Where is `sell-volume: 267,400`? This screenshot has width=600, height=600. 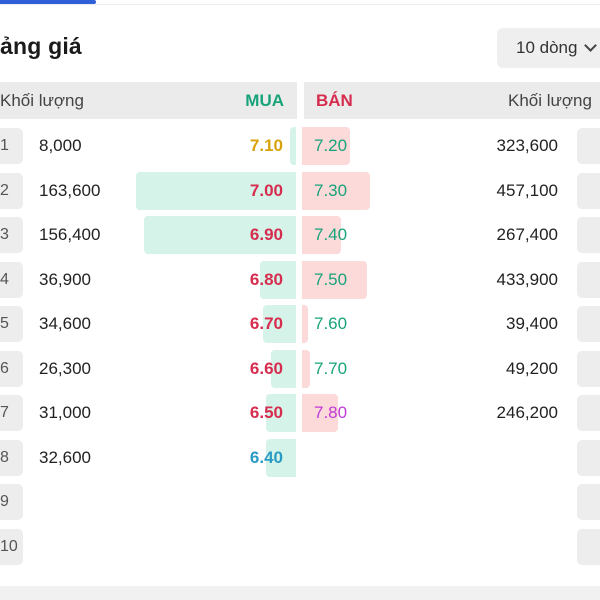 sell-volume: 267,400 is located at coordinates (527, 234).